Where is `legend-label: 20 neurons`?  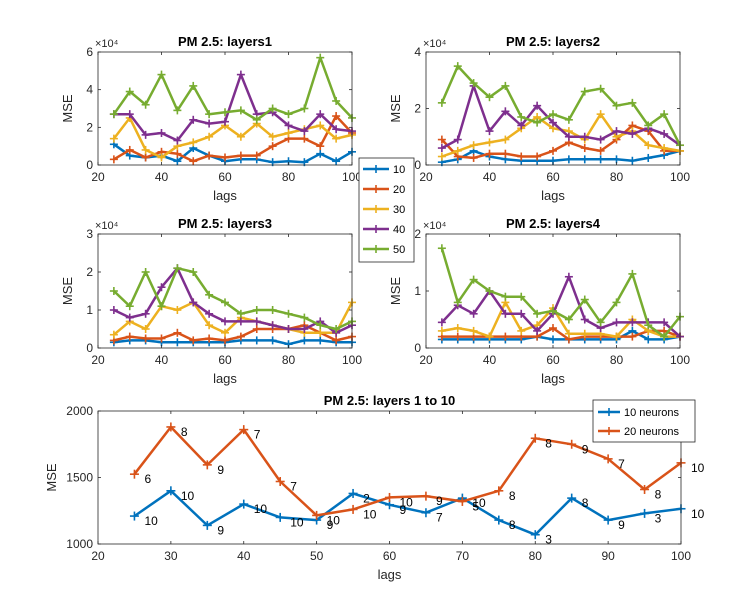 legend-label: 20 neurons is located at coordinates (652, 432).